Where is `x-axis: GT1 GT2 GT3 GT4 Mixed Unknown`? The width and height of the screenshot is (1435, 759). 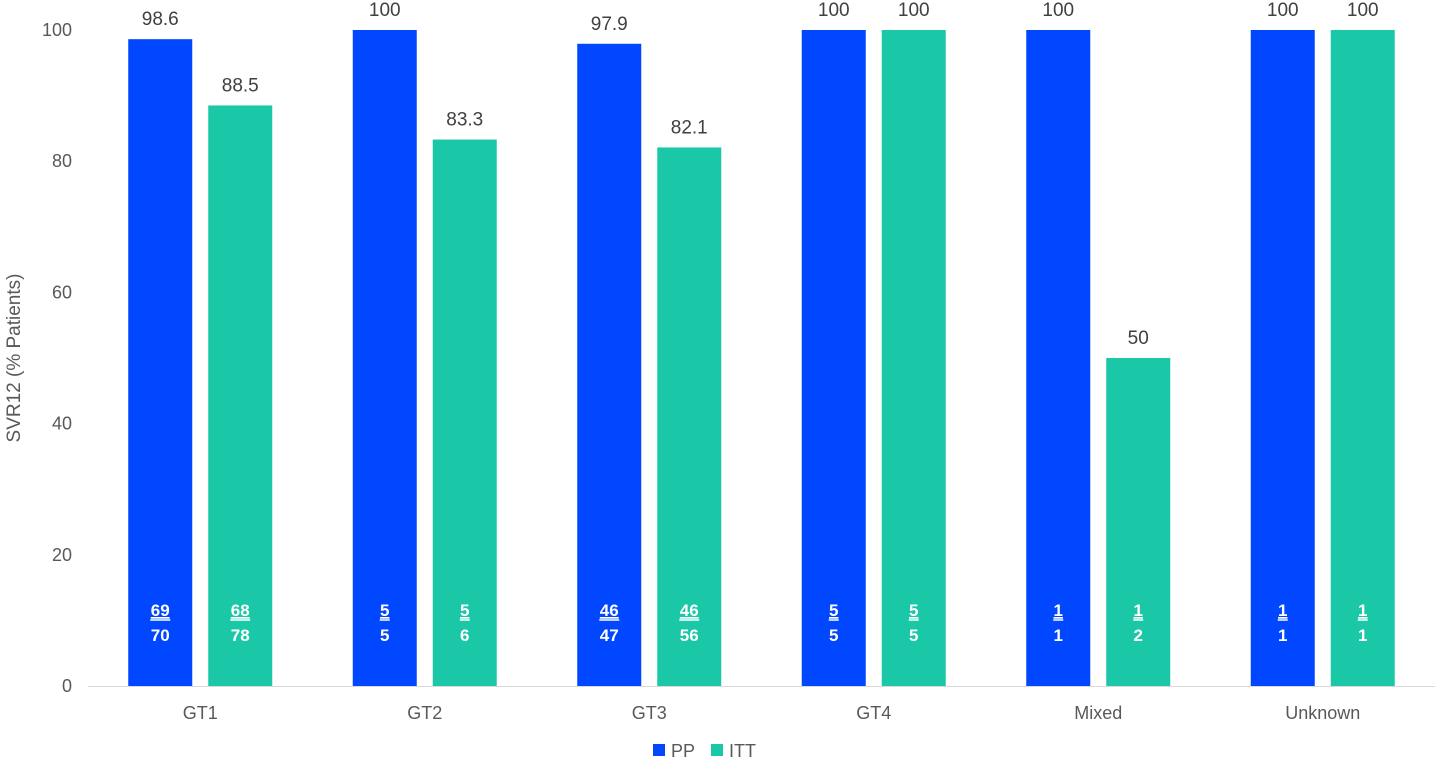 x-axis: GT1 GT2 GT3 GT4 Mixed Unknown is located at coordinates (772, 713).